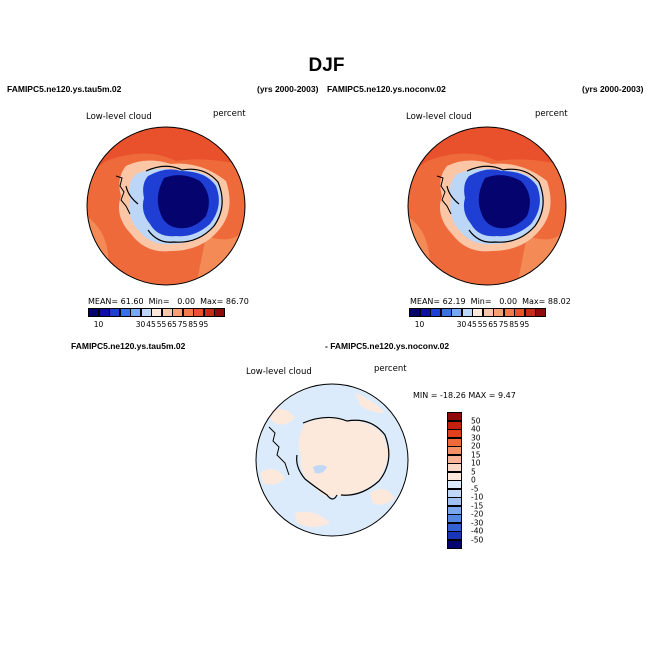 The image size is (653, 653). What do you see at coordinates (475, 488) in the screenshot?
I see `colorbar-tick-label: -5` at bounding box center [475, 488].